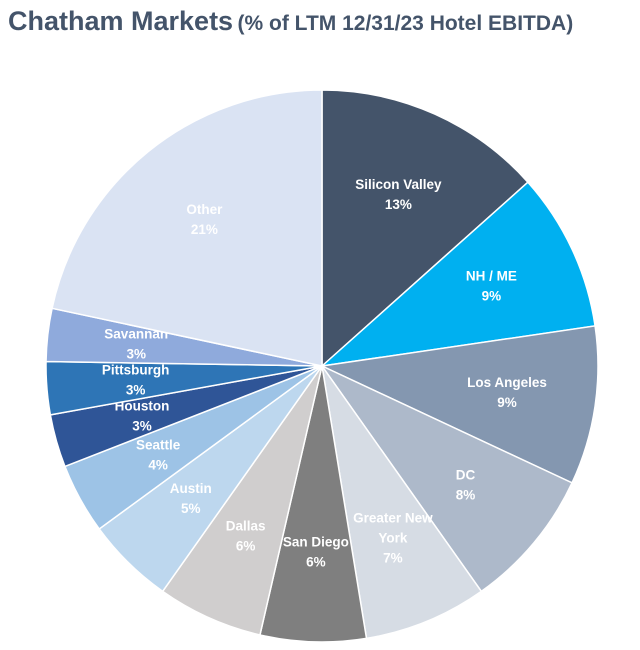  What do you see at coordinates (158, 445) in the screenshot?
I see `slice-category-label: Seattle` at bounding box center [158, 445].